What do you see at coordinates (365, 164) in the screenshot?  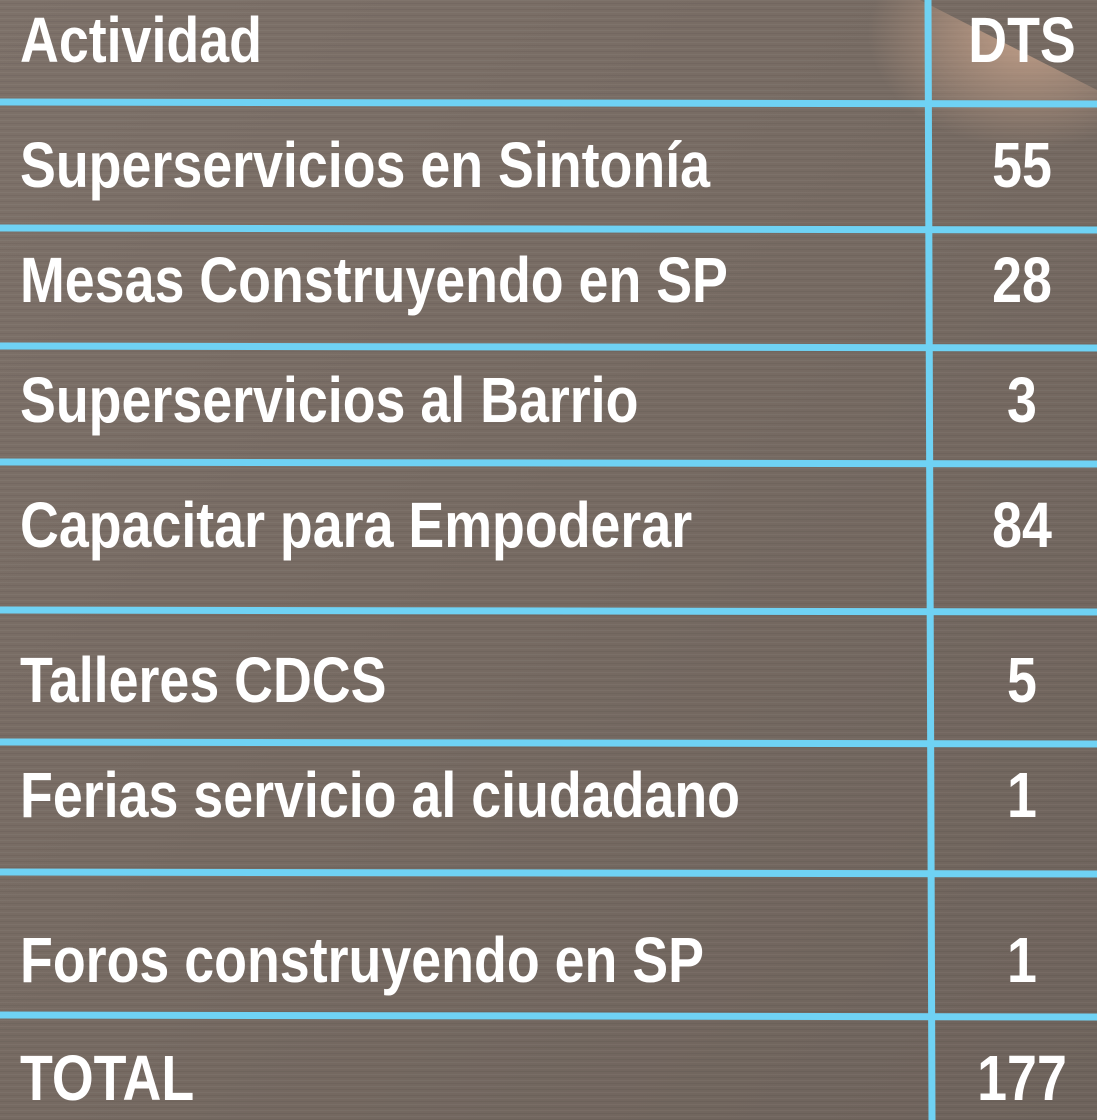 I see `row-label: Superservicios en Sintonía` at bounding box center [365, 164].